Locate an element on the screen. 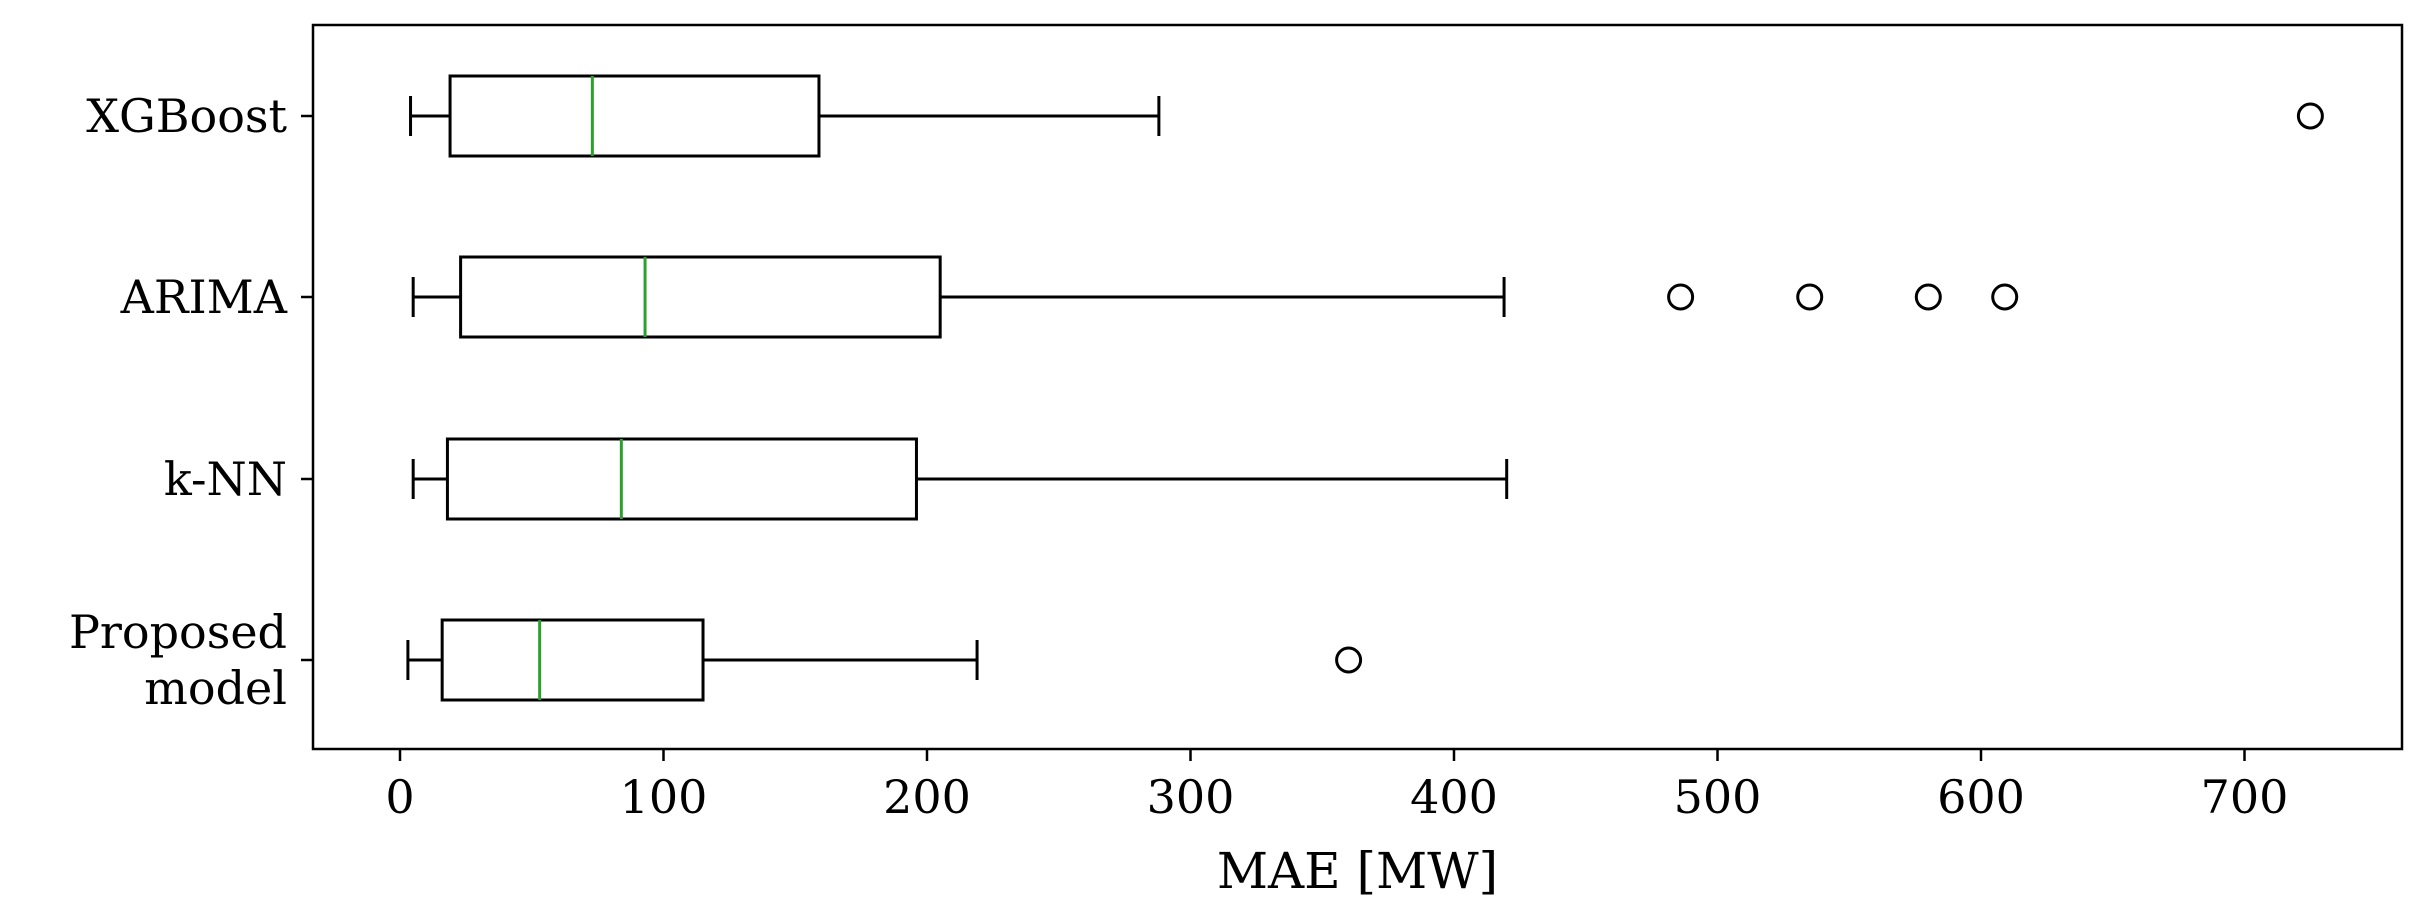 The height and width of the screenshot is (920, 2428). x-axis-title: MAE [MW] is located at coordinates (1357, 871).